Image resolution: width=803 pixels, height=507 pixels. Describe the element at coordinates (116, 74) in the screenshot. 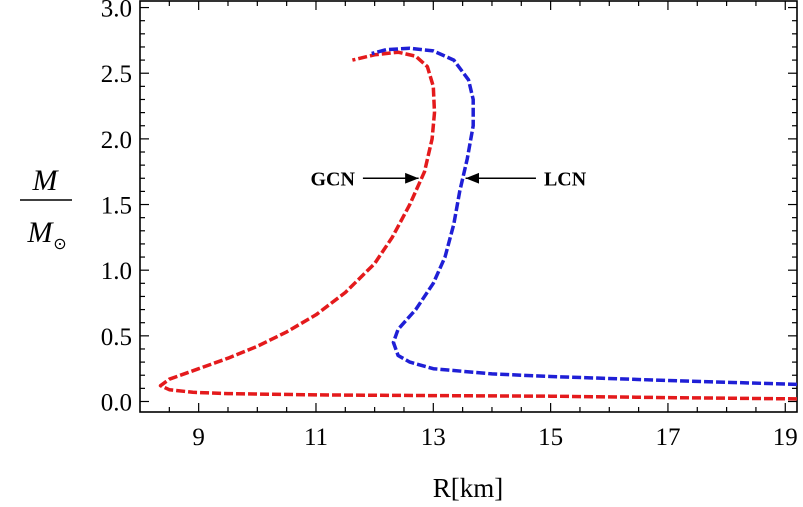

I see `y-tick-label: 2.5` at that location.